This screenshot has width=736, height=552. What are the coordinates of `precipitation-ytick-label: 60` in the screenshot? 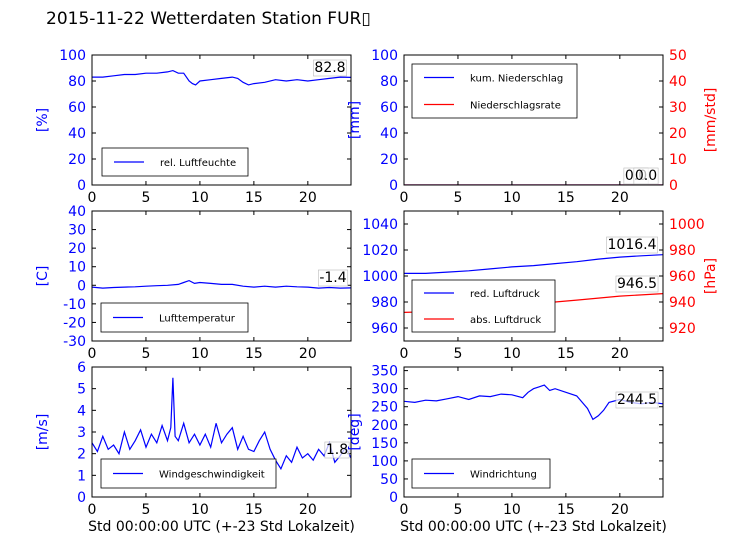 It's located at (389, 108).